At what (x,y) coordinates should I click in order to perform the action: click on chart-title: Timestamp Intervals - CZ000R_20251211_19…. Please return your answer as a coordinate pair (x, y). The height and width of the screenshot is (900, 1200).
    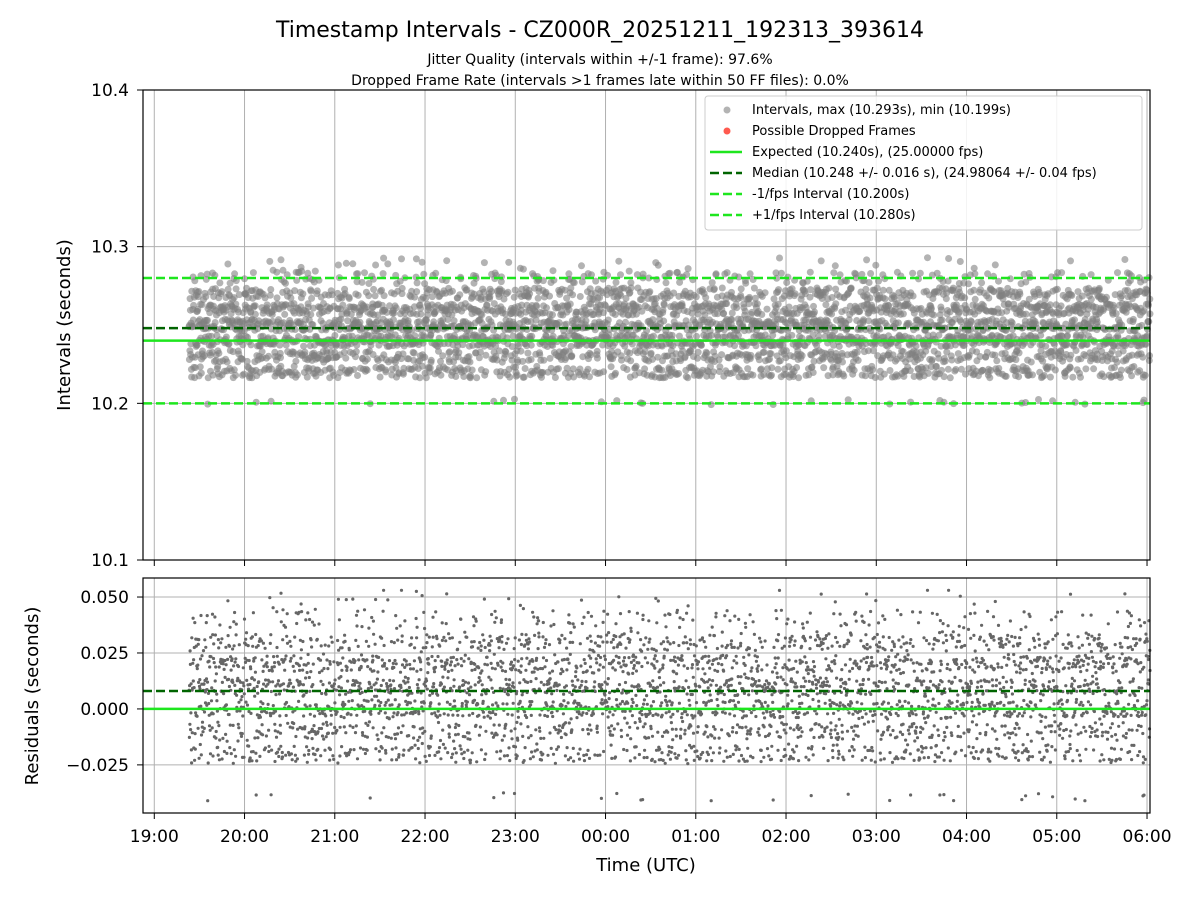
    Looking at the image, I should click on (599, 30).